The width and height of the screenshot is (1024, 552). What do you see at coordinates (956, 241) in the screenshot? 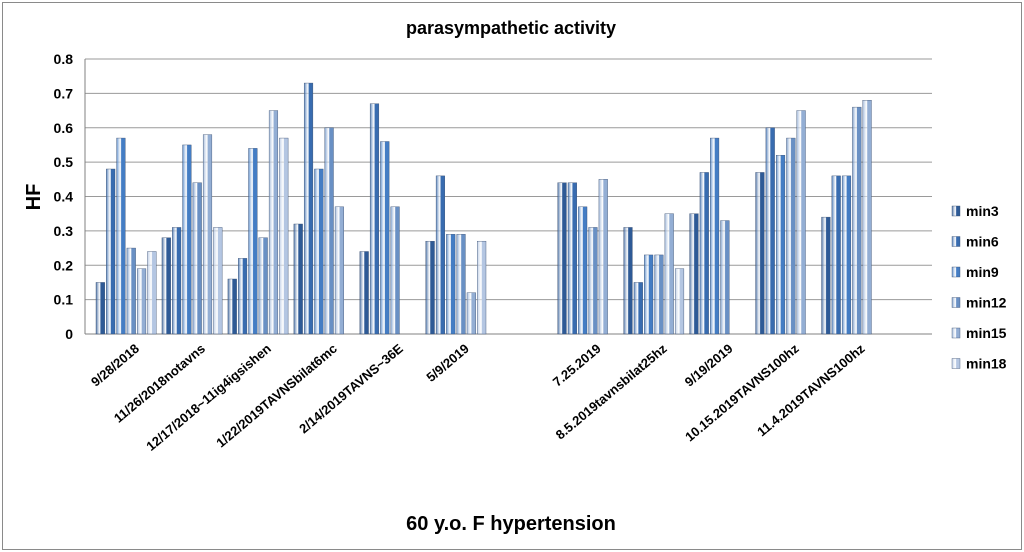
I see `legend-swatch-min6` at bounding box center [956, 241].